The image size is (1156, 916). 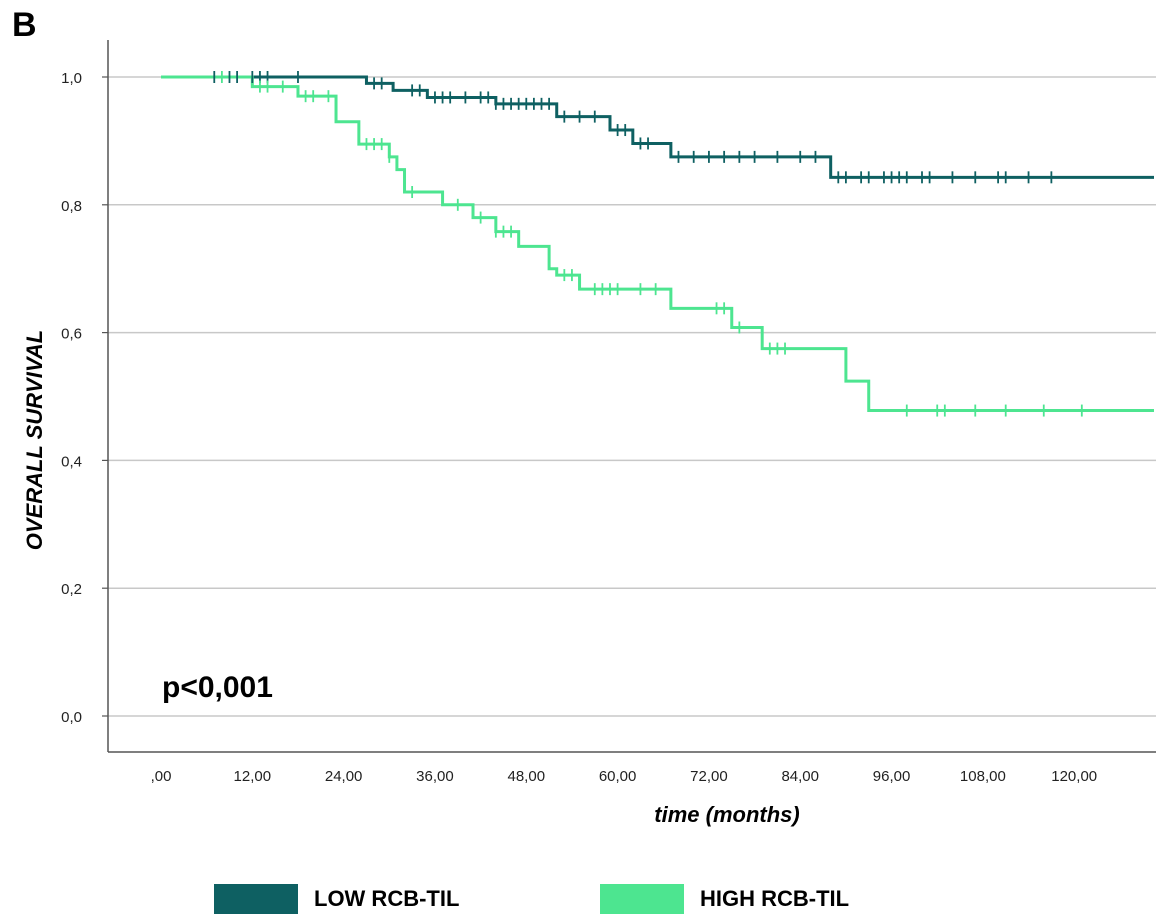 What do you see at coordinates (578, 896) in the screenshot?
I see `legend: LOW RCB-TIL HIGH RCB-TIL` at bounding box center [578, 896].